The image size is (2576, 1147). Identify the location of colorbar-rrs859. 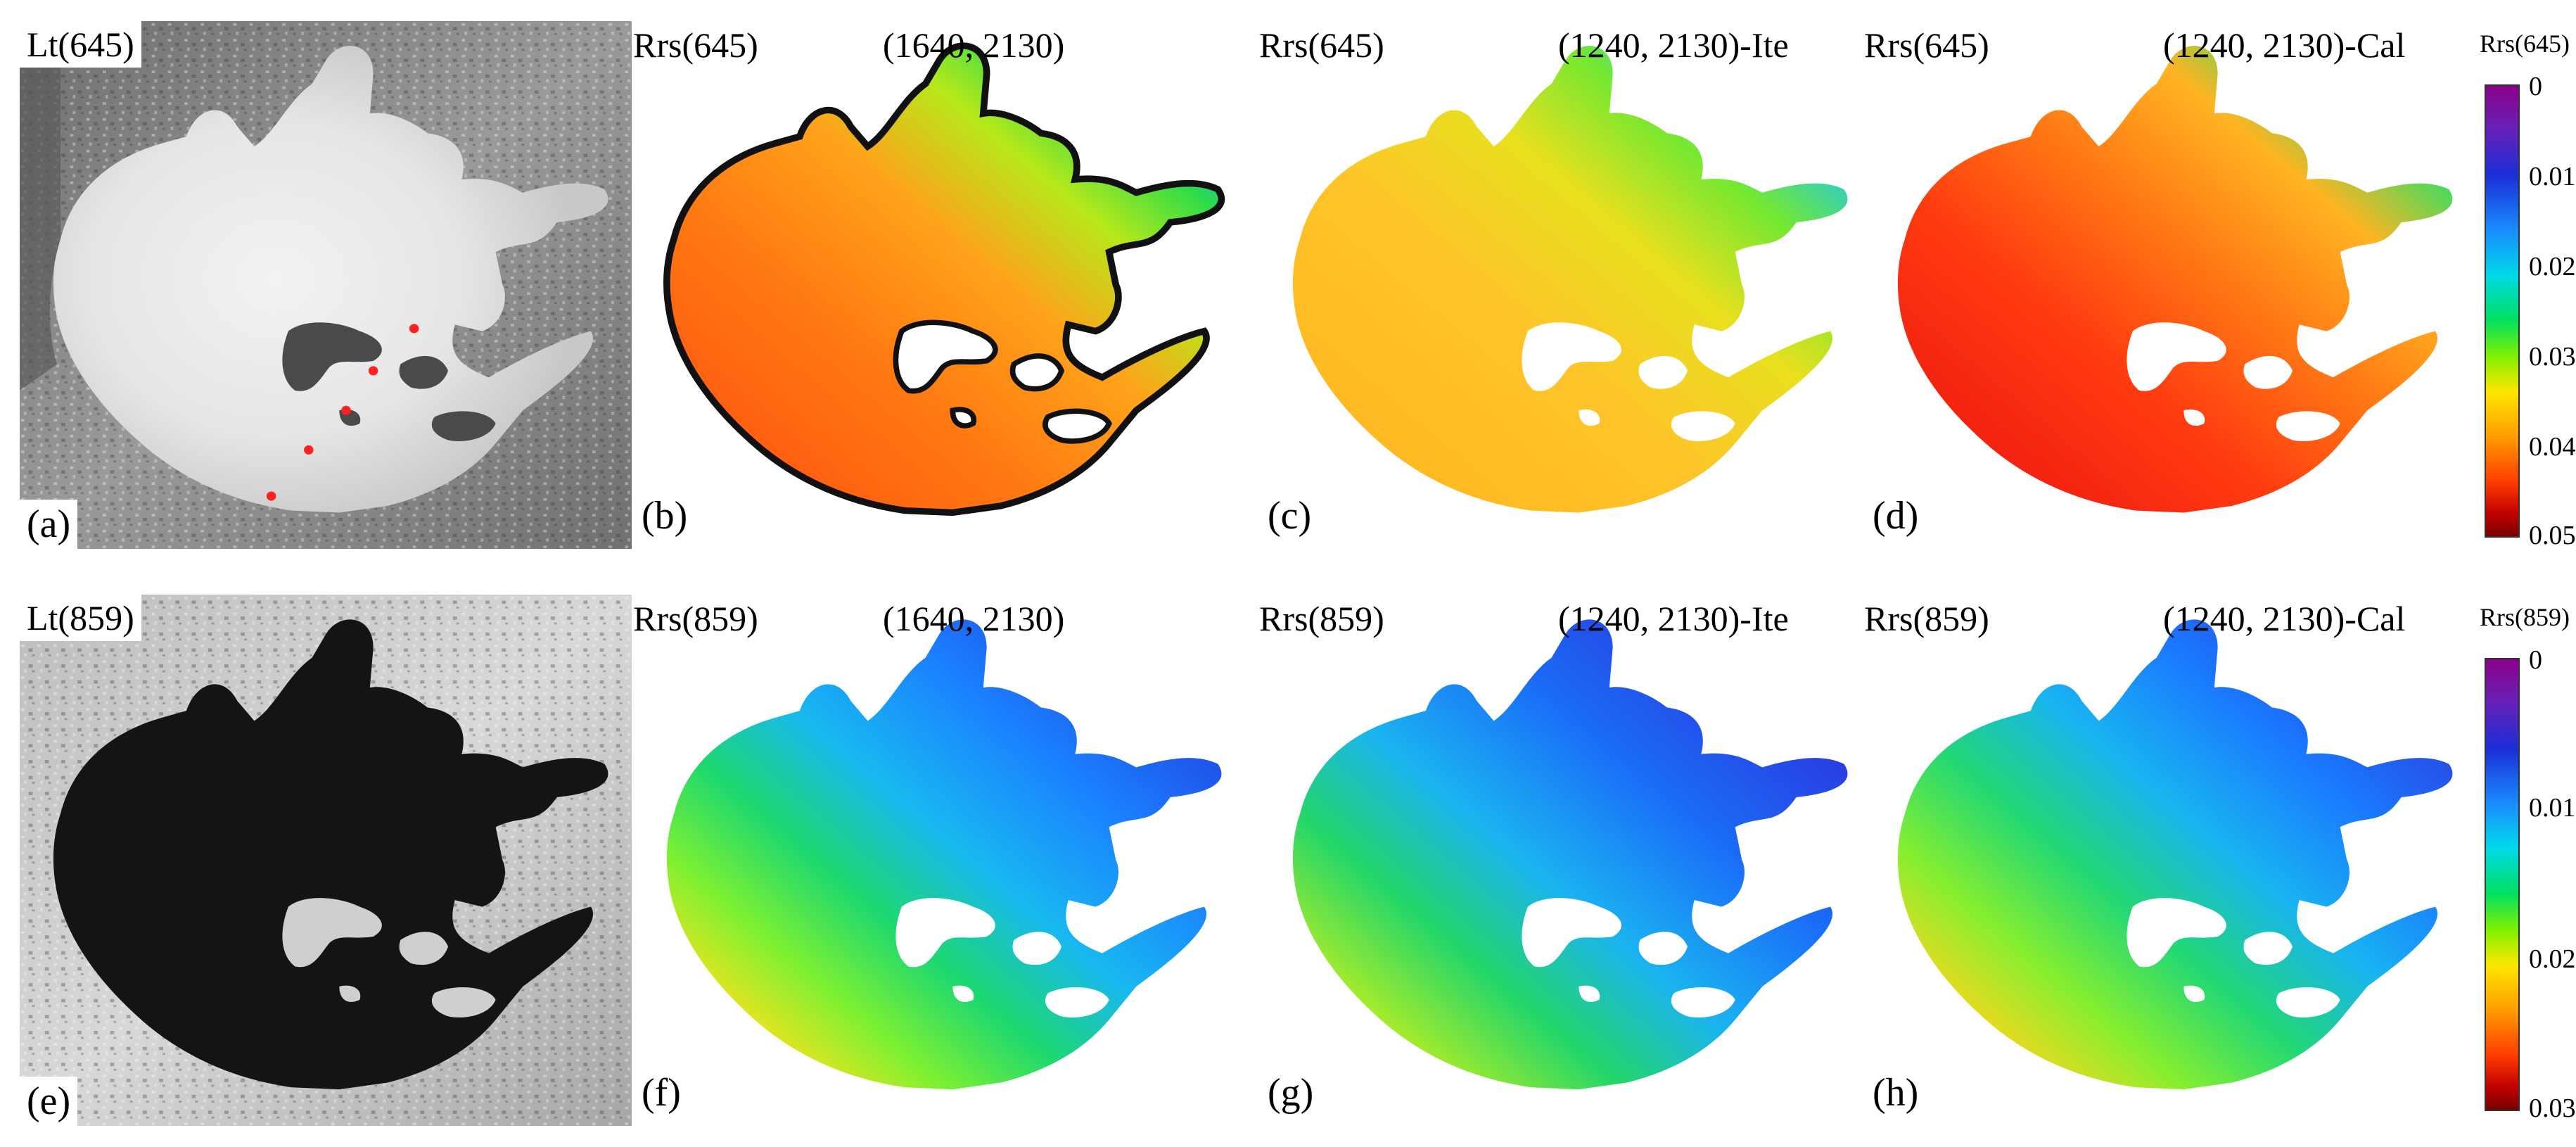
(2502, 884).